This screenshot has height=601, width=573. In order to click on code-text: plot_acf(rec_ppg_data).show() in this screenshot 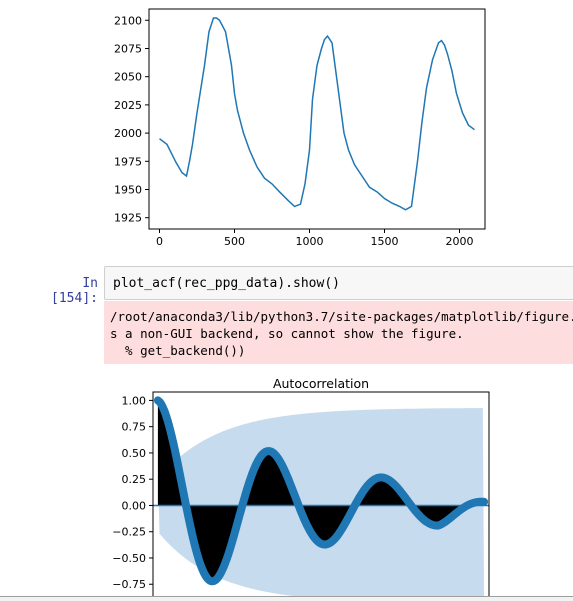, I will do `click(226, 283)`.